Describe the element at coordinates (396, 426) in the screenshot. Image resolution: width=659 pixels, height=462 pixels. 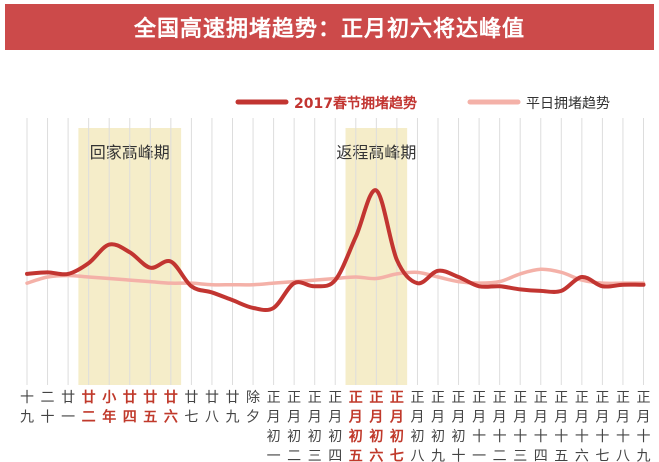
I see `x-tick-label: 正月初七` at that location.